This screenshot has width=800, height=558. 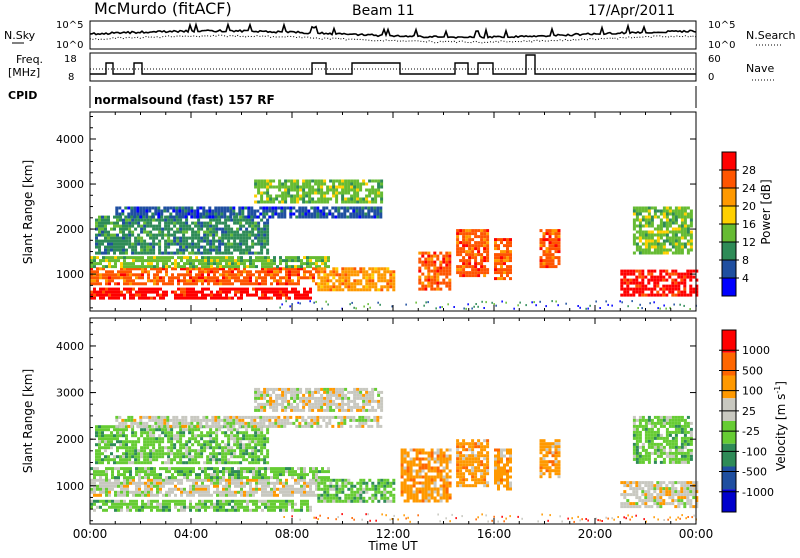 I want to click on nsearch-tick-top: 10^5, so click(x=721, y=25).